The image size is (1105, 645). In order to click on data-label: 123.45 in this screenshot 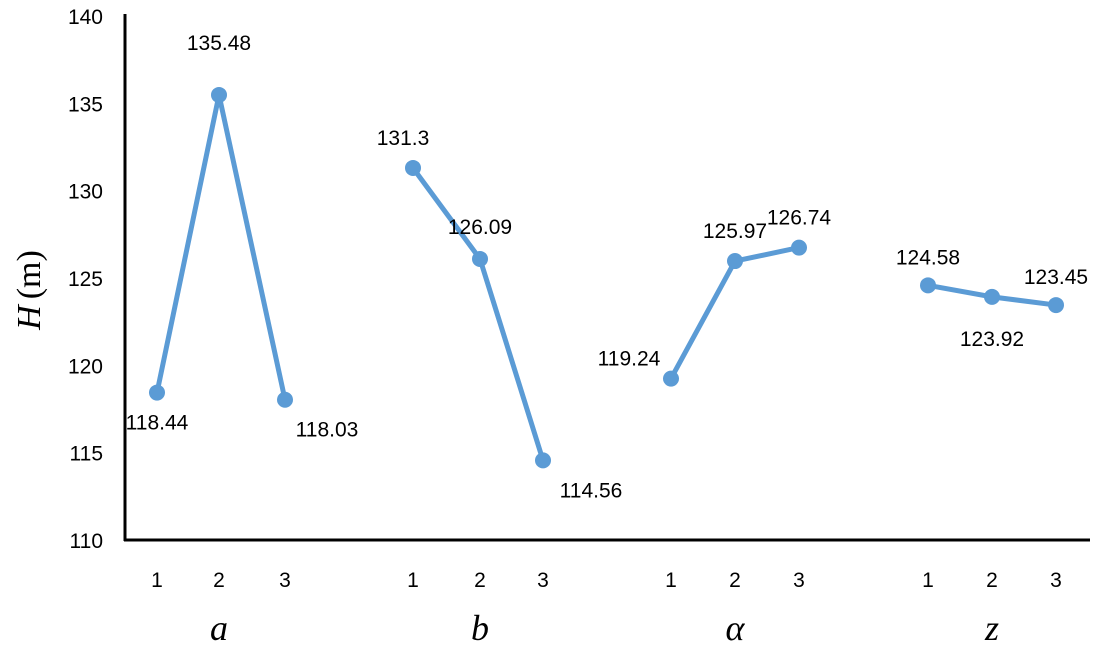, I will do `click(1056, 277)`.